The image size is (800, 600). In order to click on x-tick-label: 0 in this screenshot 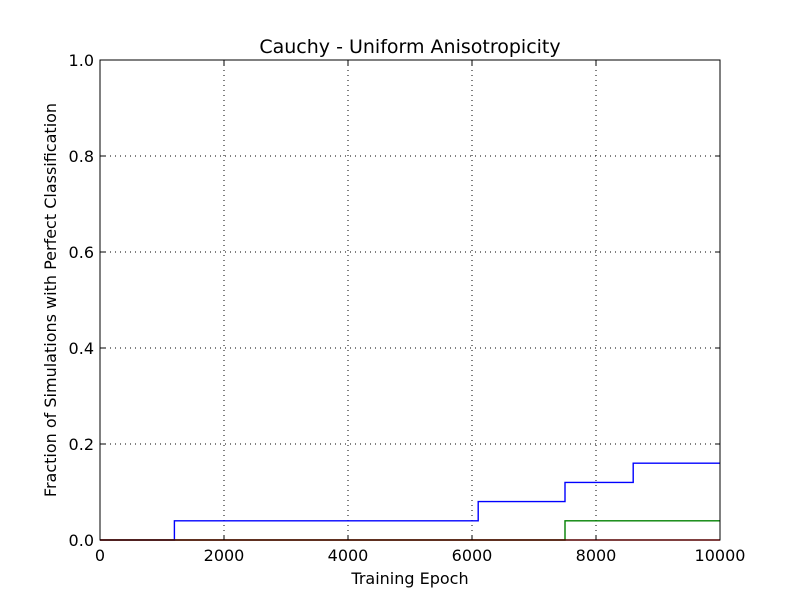, I will do `click(100, 555)`.